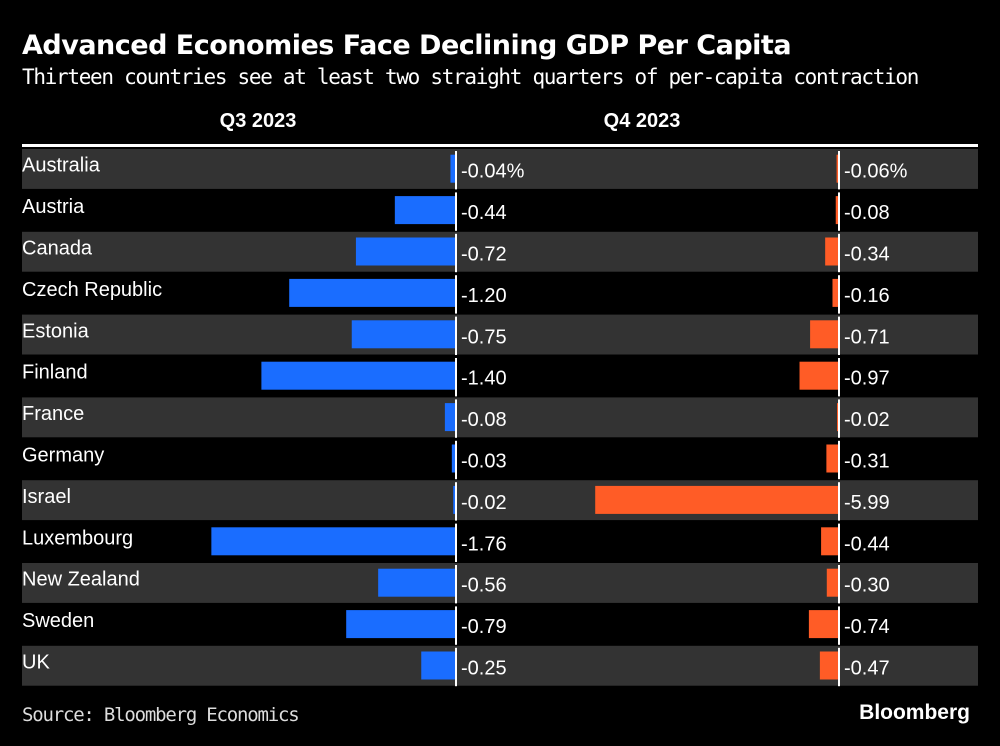 The height and width of the screenshot is (746, 1000). What do you see at coordinates (867, 586) in the screenshot?
I see `data-label: -0.30` at bounding box center [867, 586].